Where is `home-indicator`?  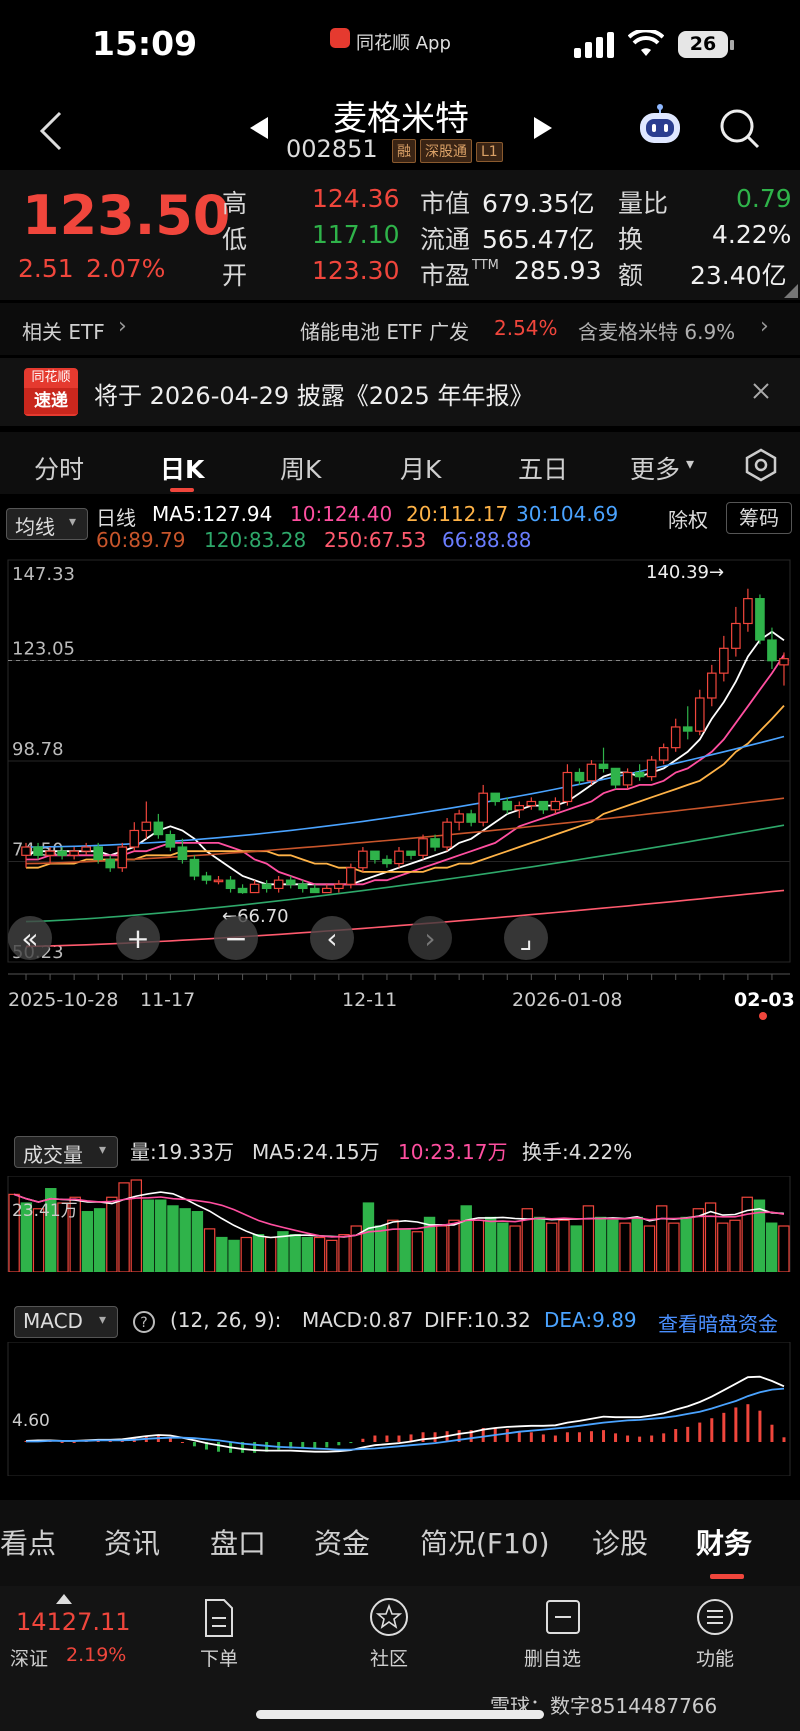
home-indicator is located at coordinates (400, 1714).